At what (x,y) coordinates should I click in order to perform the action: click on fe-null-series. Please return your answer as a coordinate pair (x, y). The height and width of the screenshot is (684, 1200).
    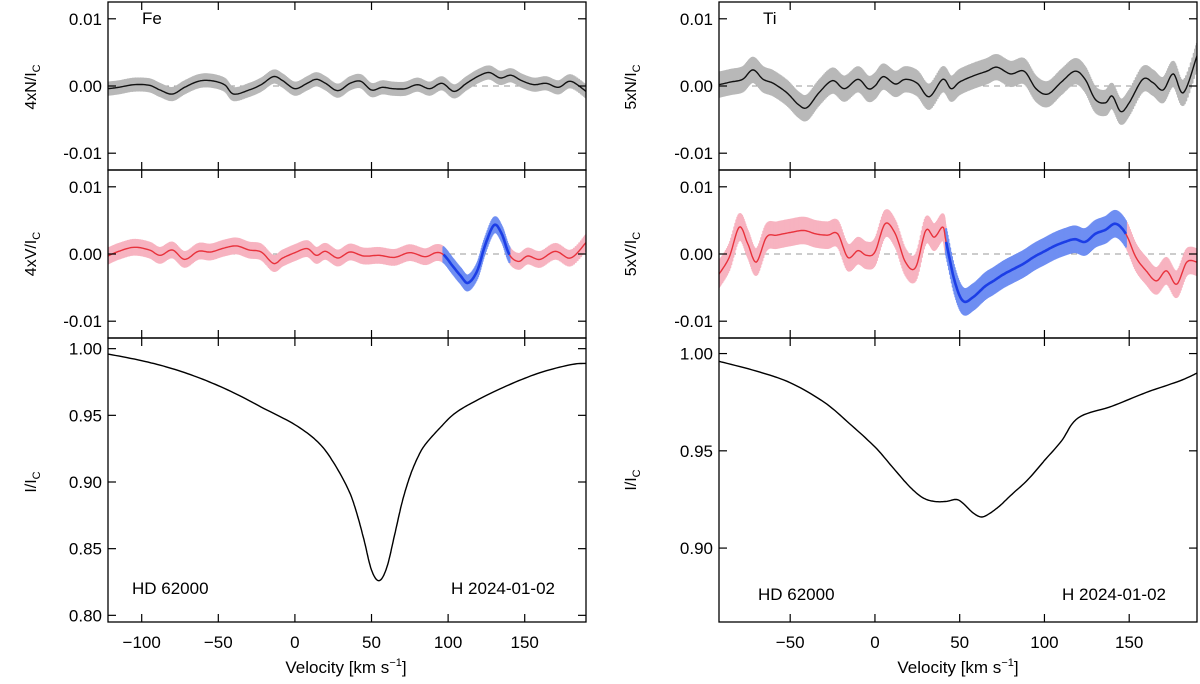
    Looking at the image, I should click on (347, 83).